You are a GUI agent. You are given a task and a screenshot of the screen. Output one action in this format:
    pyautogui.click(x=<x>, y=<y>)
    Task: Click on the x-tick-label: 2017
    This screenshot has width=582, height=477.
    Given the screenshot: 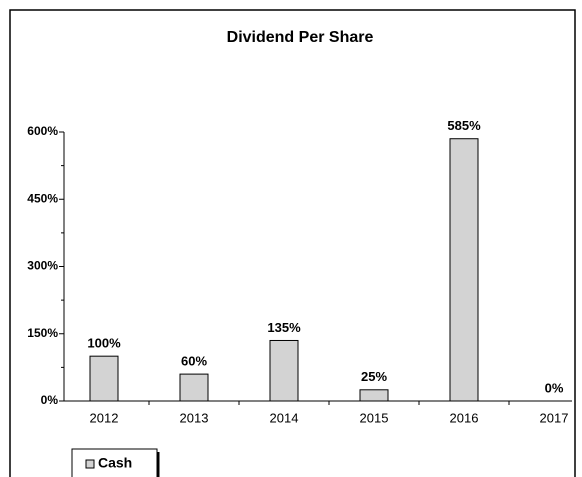 What is the action you would take?
    pyautogui.click(x=554, y=417)
    